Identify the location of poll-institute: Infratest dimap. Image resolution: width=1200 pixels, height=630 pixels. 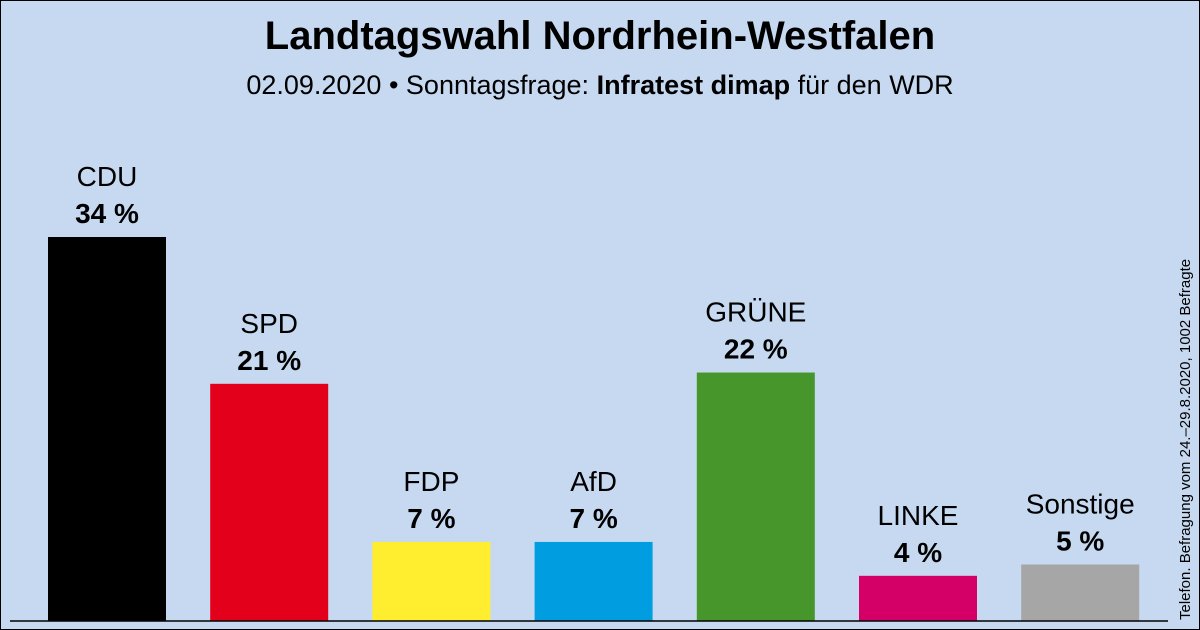
(693, 85).